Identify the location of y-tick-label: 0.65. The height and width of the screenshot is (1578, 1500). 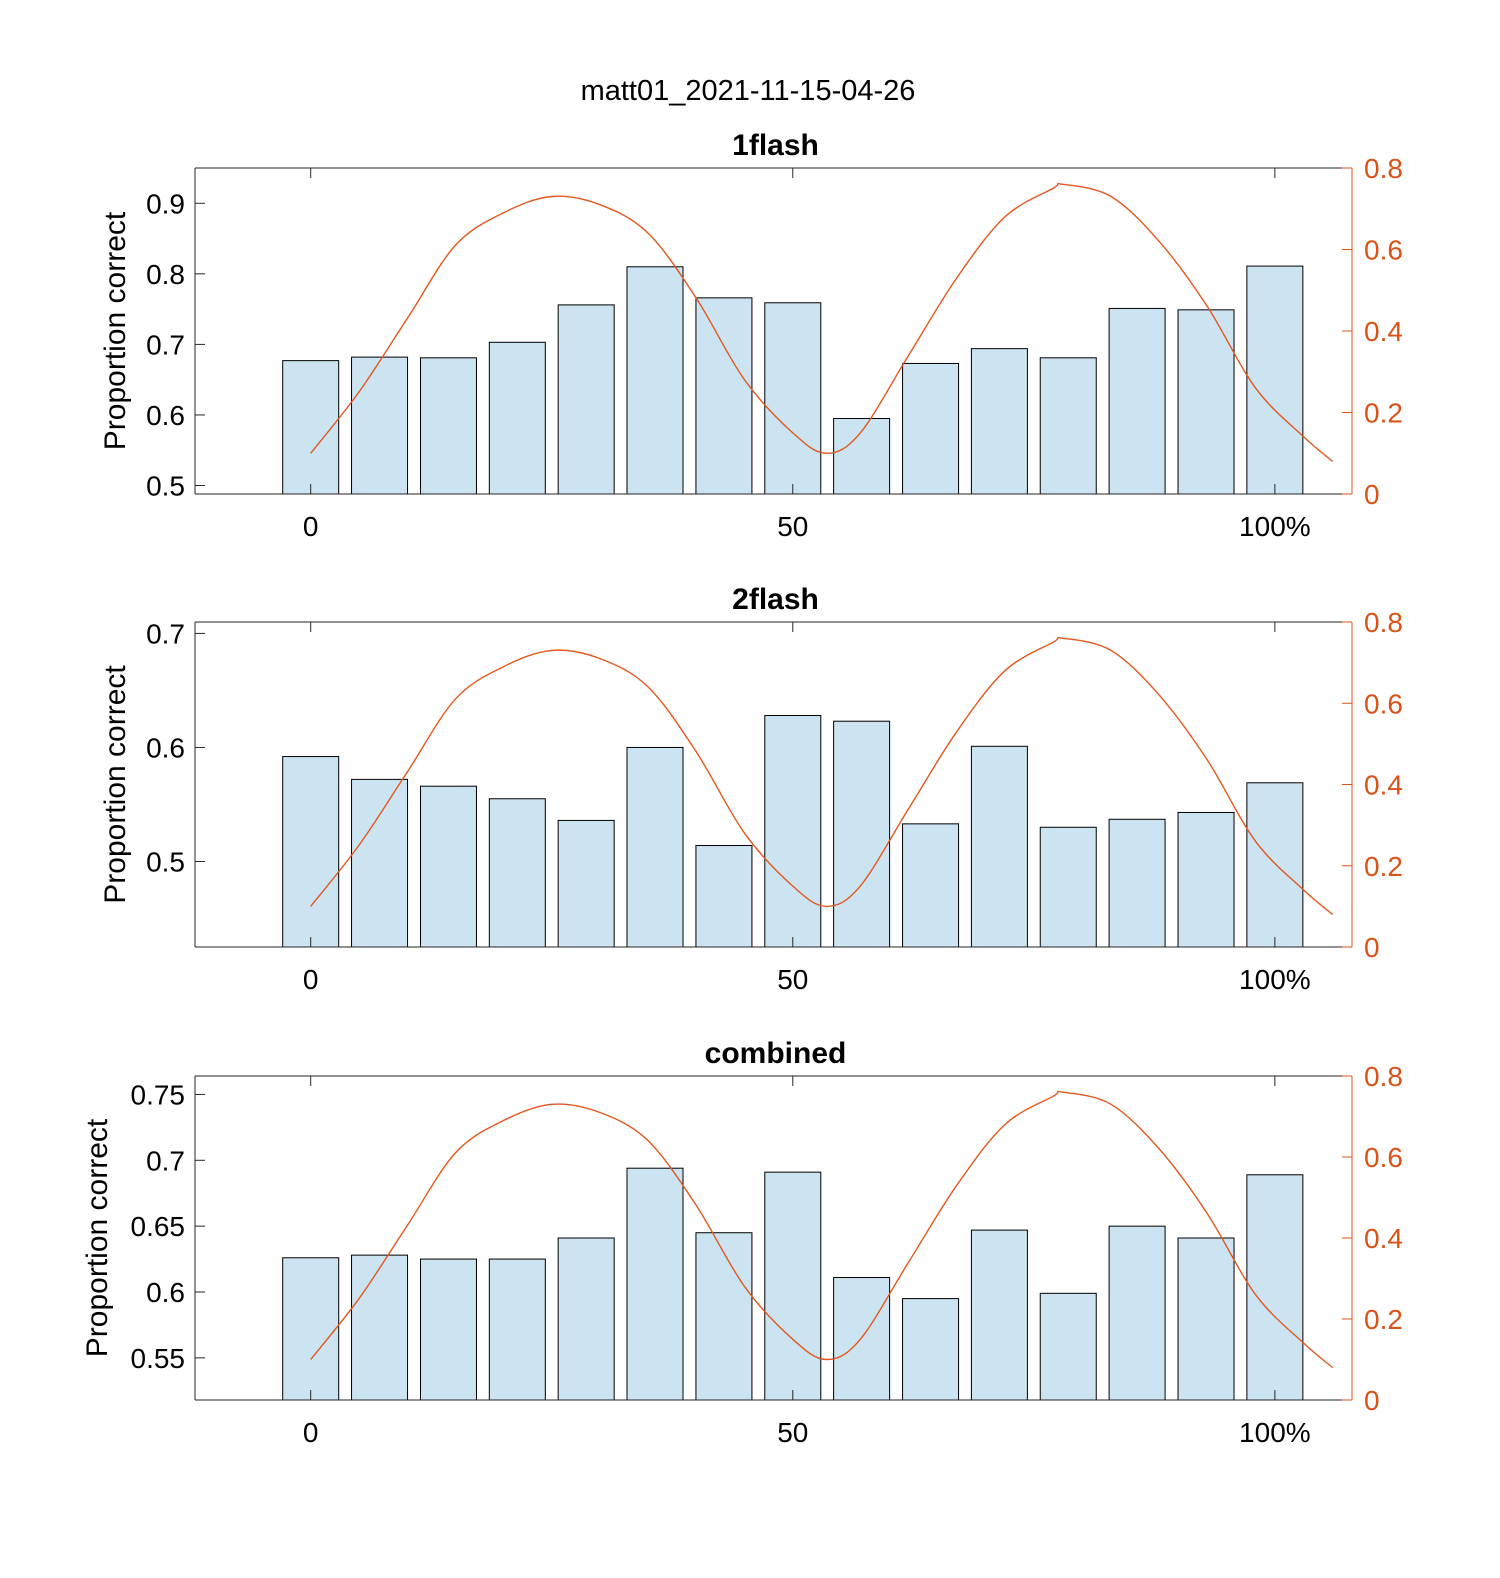
(158, 1226).